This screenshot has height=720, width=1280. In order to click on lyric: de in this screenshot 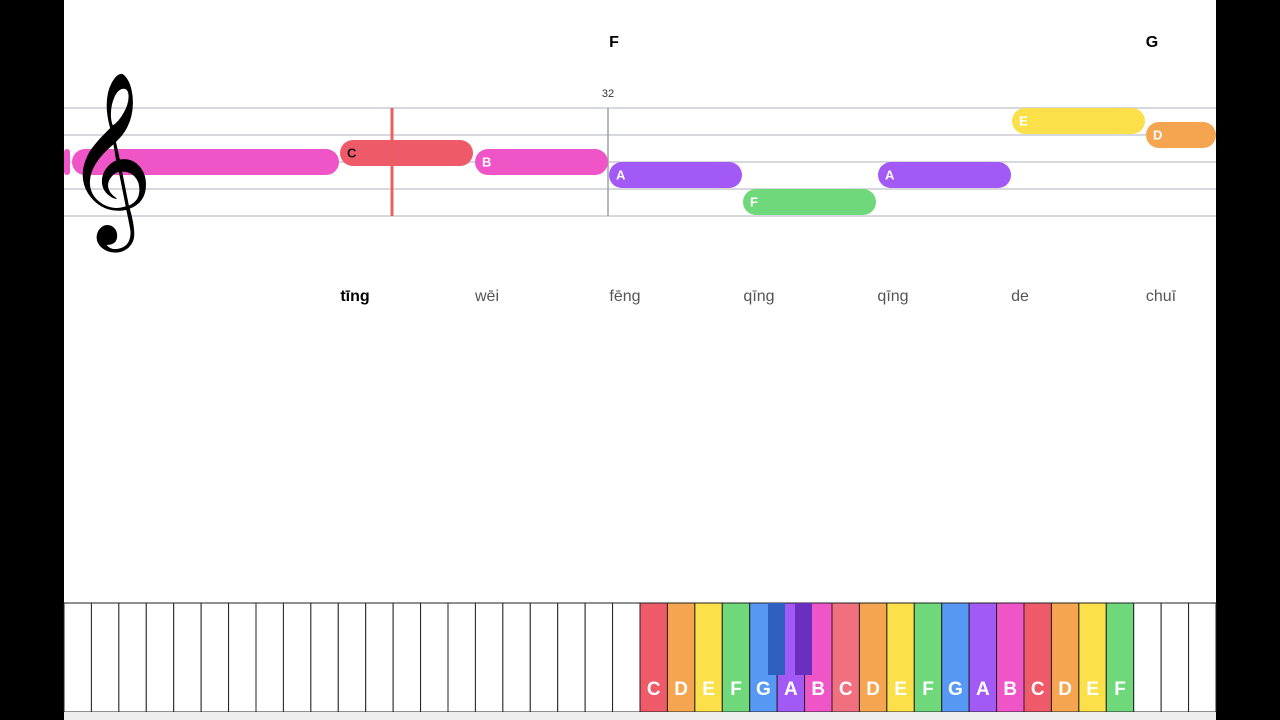, I will do `click(1020, 296)`.